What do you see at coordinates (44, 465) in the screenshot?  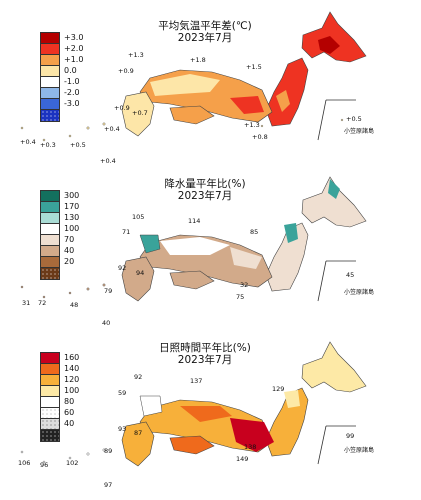 I see `sunshine-value: 96` at bounding box center [44, 465].